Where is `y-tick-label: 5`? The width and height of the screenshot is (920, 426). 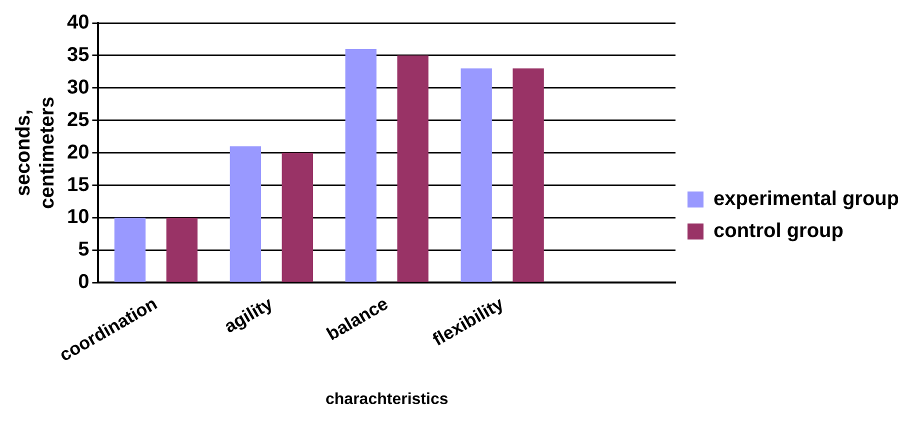
y-tick-label: 5 is located at coordinates (84, 249).